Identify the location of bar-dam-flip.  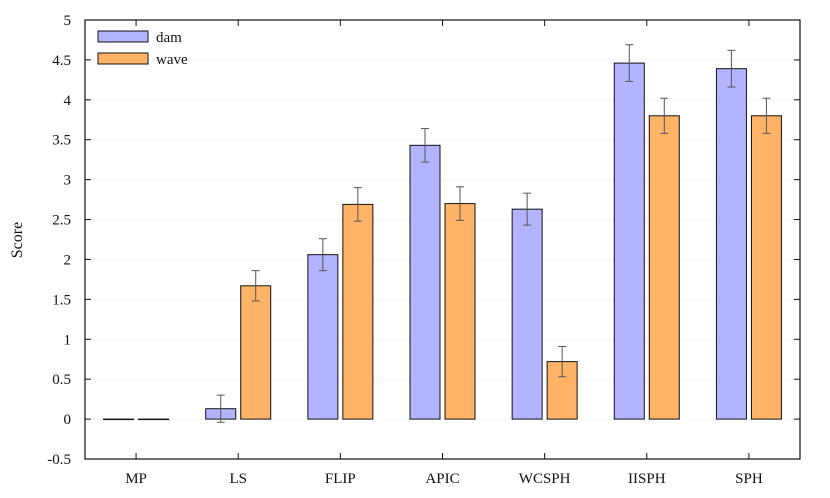
(323, 337).